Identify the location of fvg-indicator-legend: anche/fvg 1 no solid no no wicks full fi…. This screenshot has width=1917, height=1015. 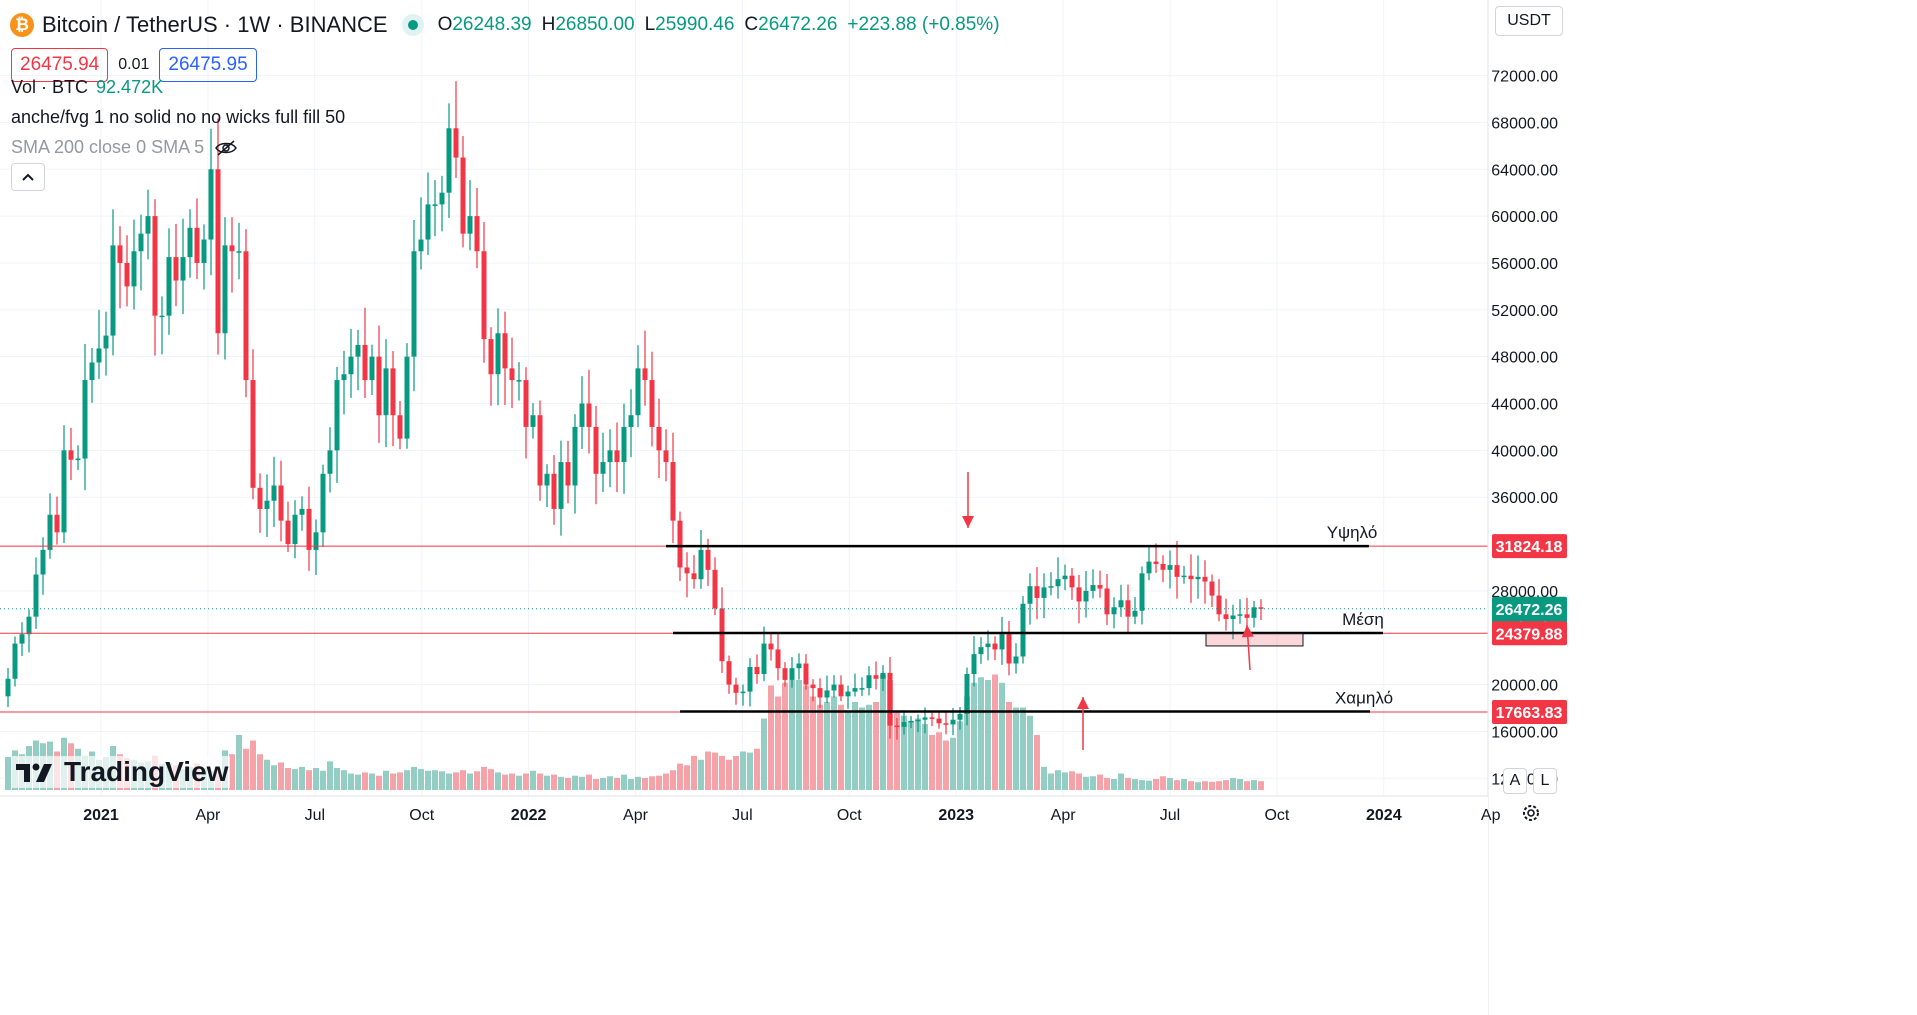
(178, 117).